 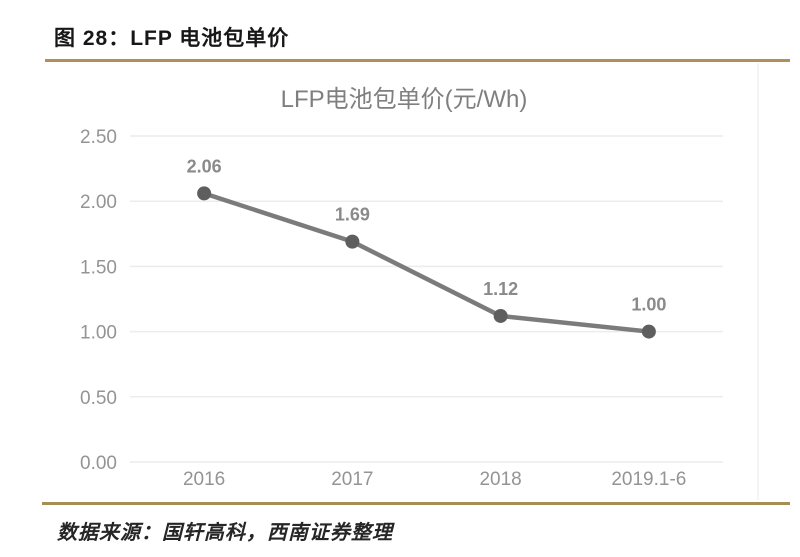 I want to click on data-label: 1.00, so click(x=648, y=305).